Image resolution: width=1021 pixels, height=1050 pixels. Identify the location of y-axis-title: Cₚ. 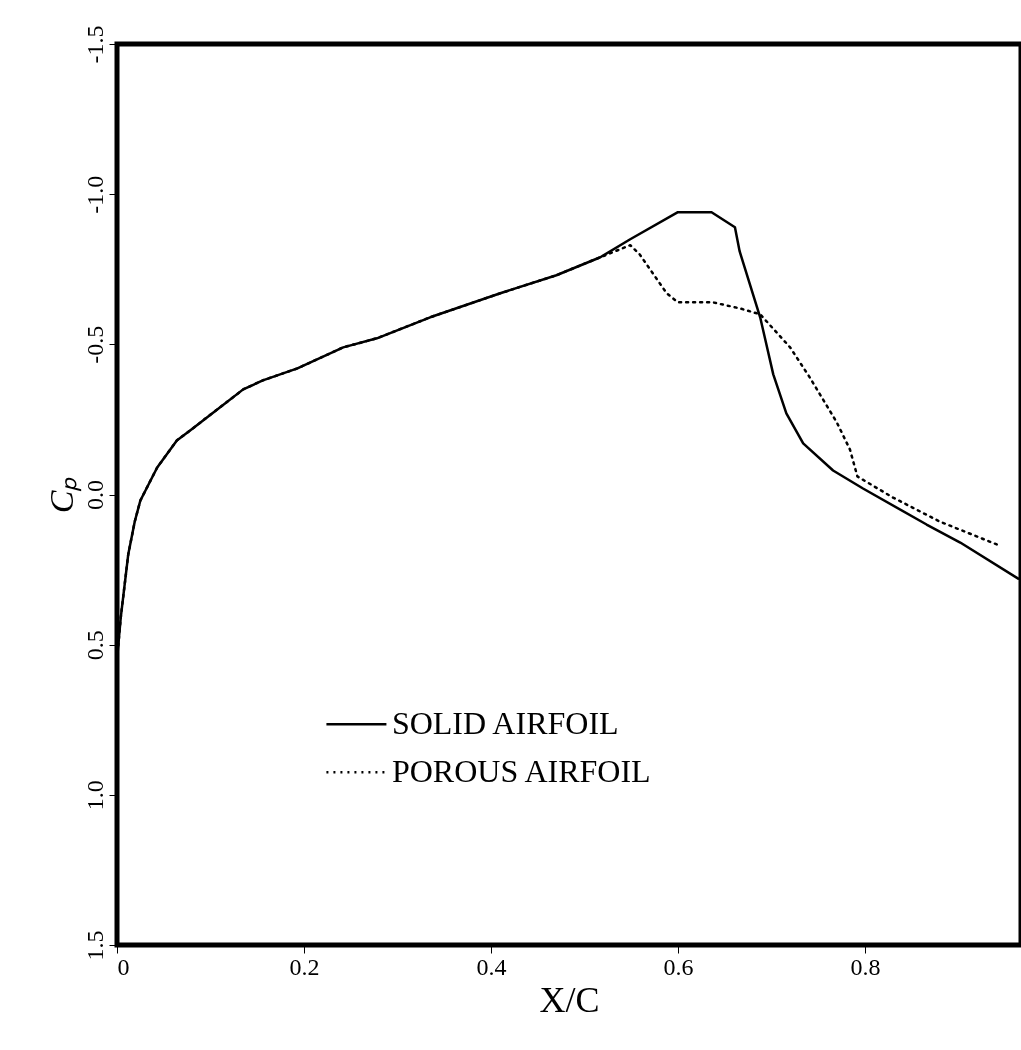
(62, 495).